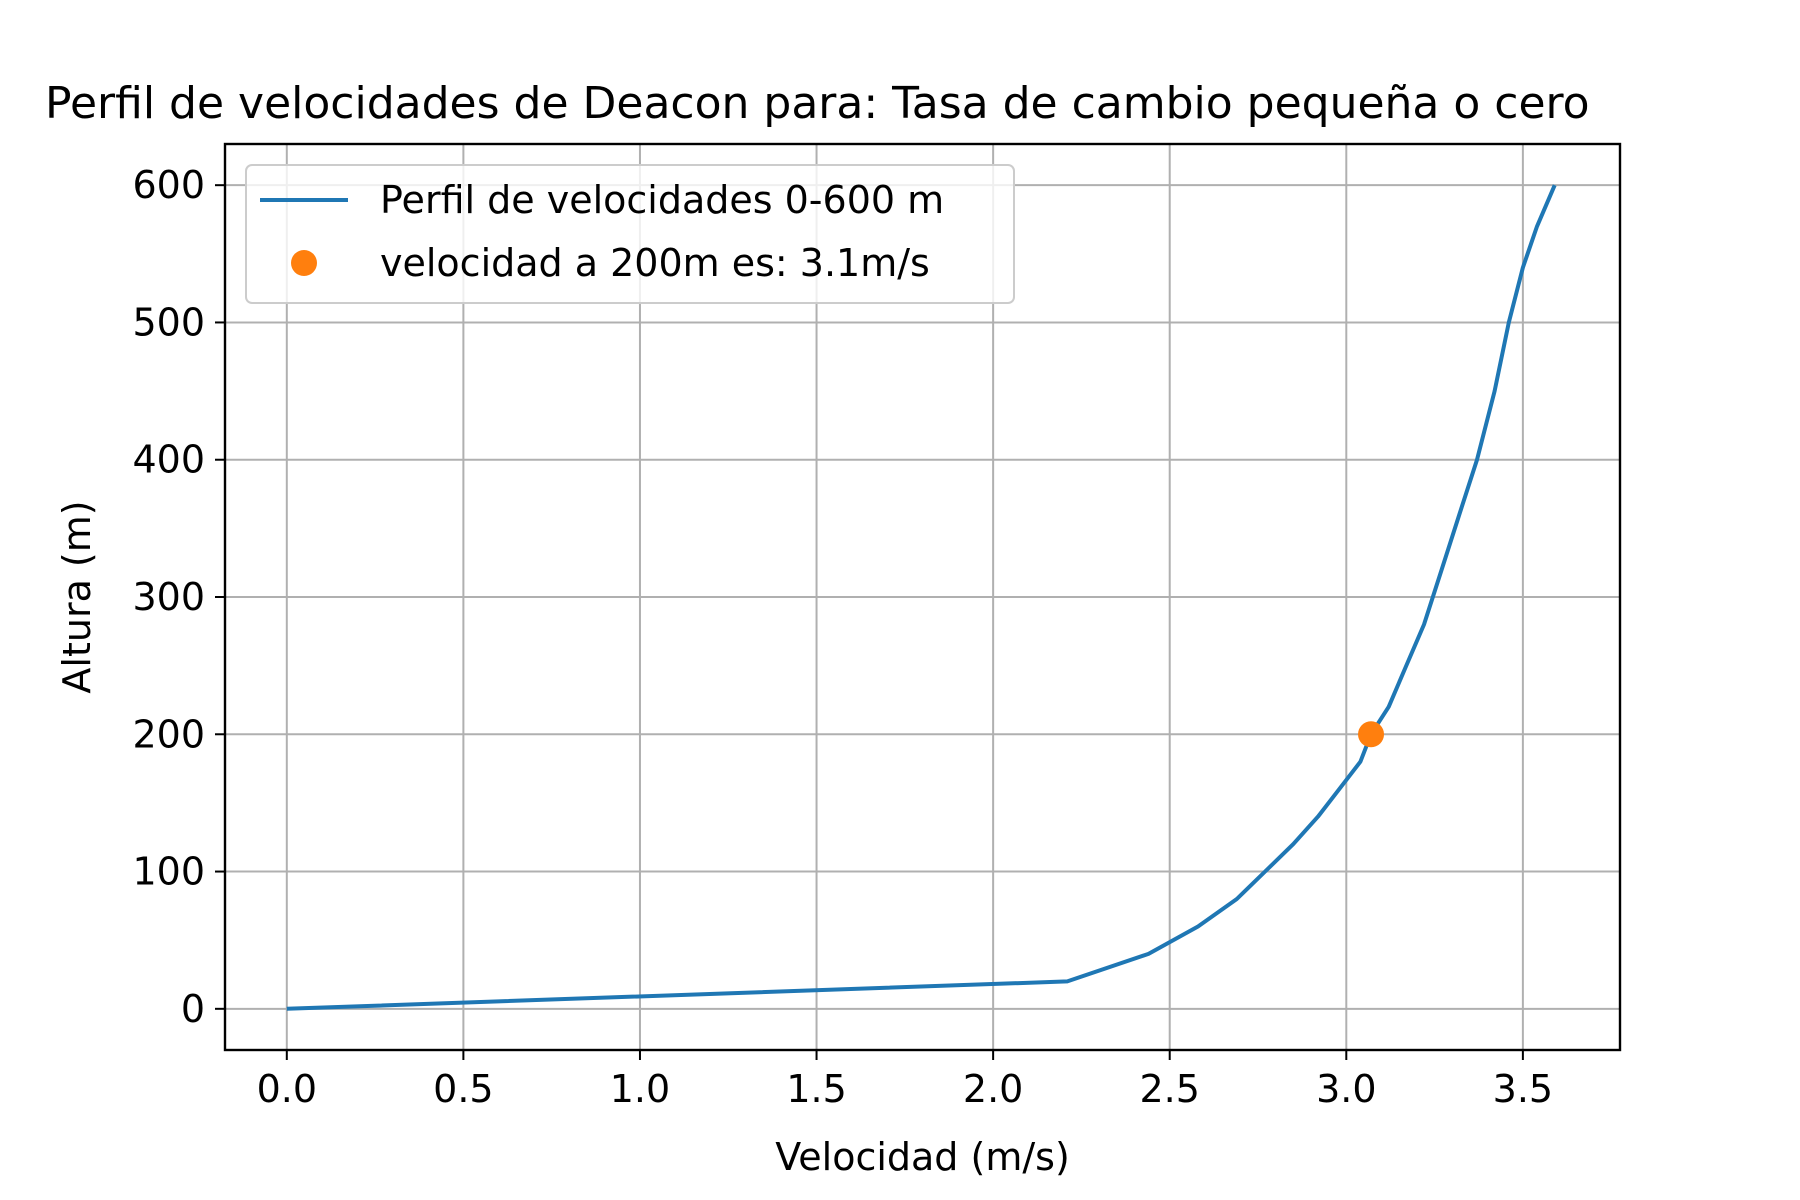  Describe the element at coordinates (993, 1089) in the screenshot. I see `x-tick-label: 2.0` at that location.